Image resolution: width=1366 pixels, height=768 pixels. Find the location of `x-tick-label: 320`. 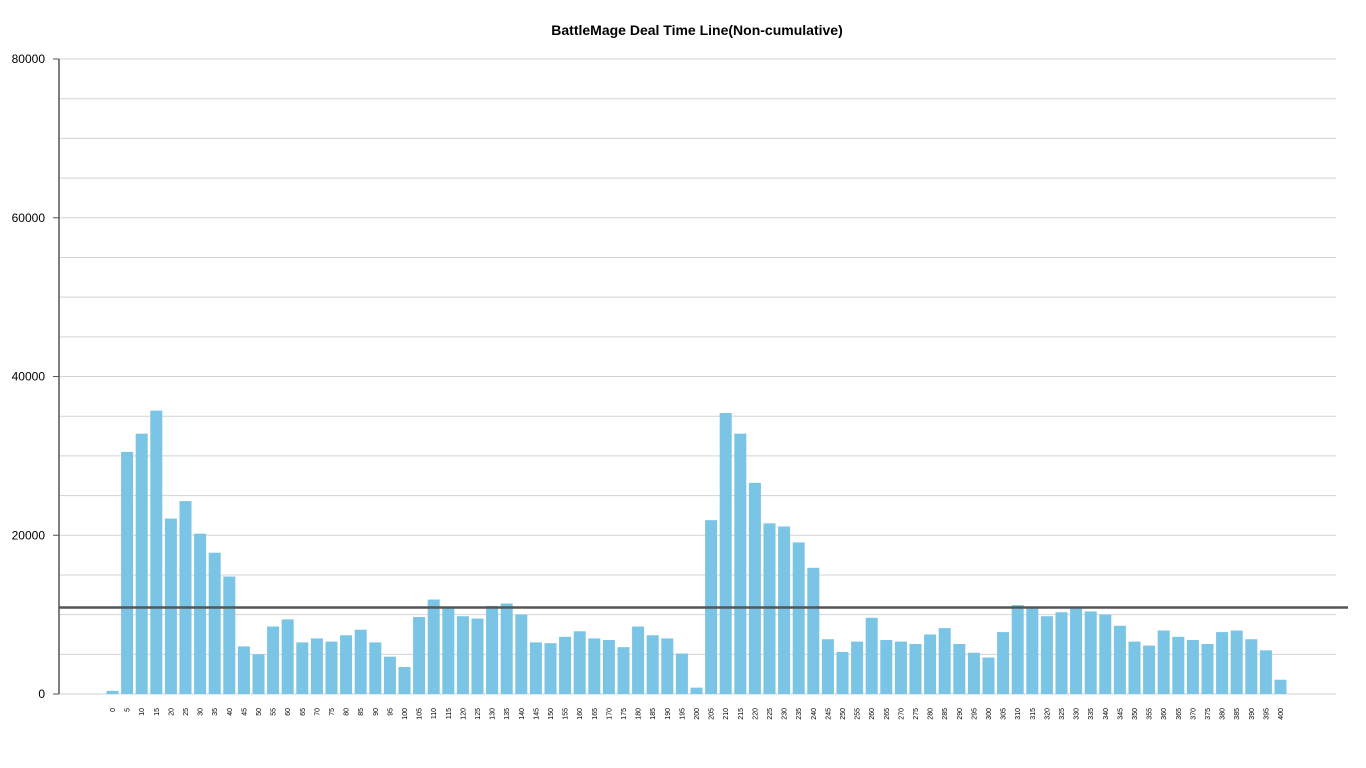

x-tick-label: 320 is located at coordinates (1047, 714).